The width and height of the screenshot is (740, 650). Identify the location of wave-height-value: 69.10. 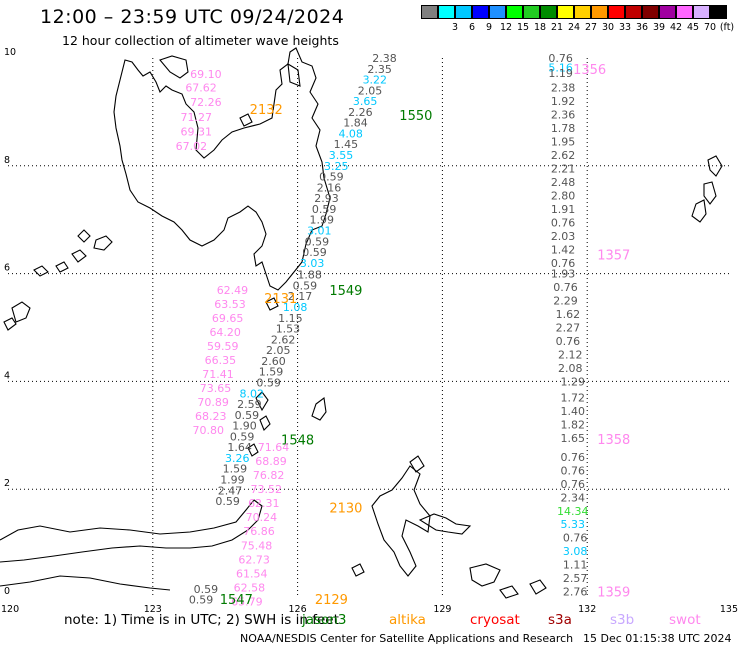
(206, 74).